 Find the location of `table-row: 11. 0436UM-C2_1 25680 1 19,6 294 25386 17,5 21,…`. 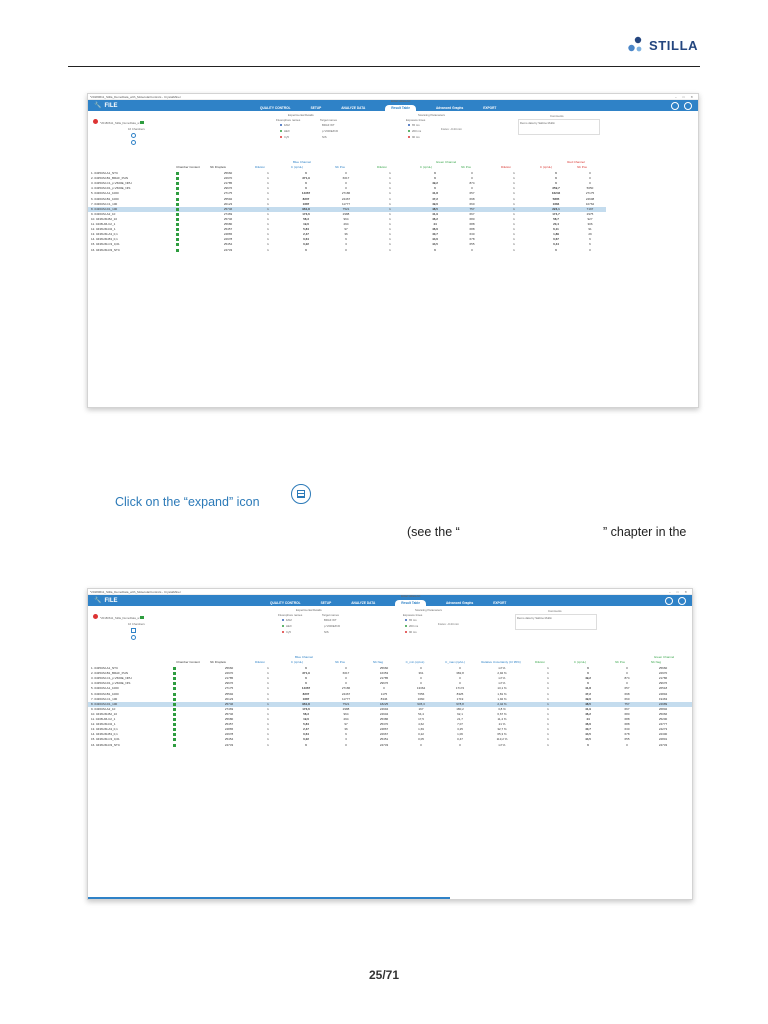

table-row: 11. 0436UM-C2_1 25680 1 19,6 294 25386 17,5 21,… is located at coordinates (390, 719).